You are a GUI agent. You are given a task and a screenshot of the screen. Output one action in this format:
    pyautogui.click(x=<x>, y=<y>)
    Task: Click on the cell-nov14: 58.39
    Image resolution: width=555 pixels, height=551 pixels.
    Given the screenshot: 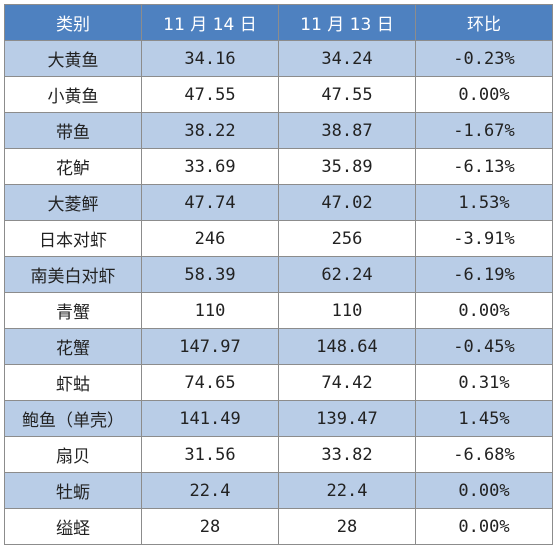 What is the action you would take?
    pyautogui.click(x=210, y=274)
    